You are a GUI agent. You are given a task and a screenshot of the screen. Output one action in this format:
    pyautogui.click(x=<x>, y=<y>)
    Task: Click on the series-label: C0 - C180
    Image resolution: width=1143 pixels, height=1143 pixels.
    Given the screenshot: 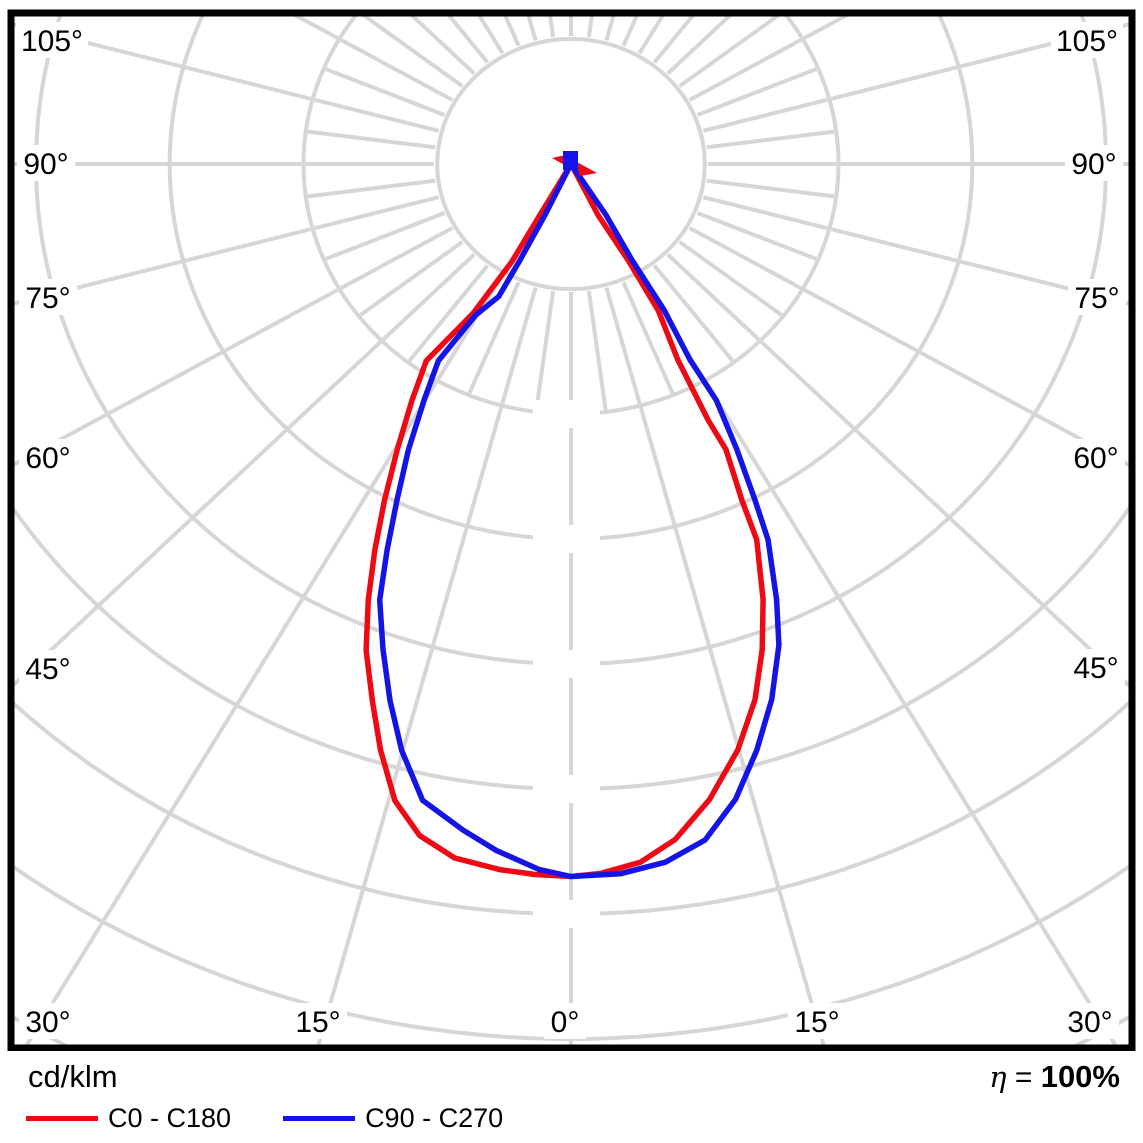 What is the action you would take?
    pyautogui.click(x=170, y=1118)
    